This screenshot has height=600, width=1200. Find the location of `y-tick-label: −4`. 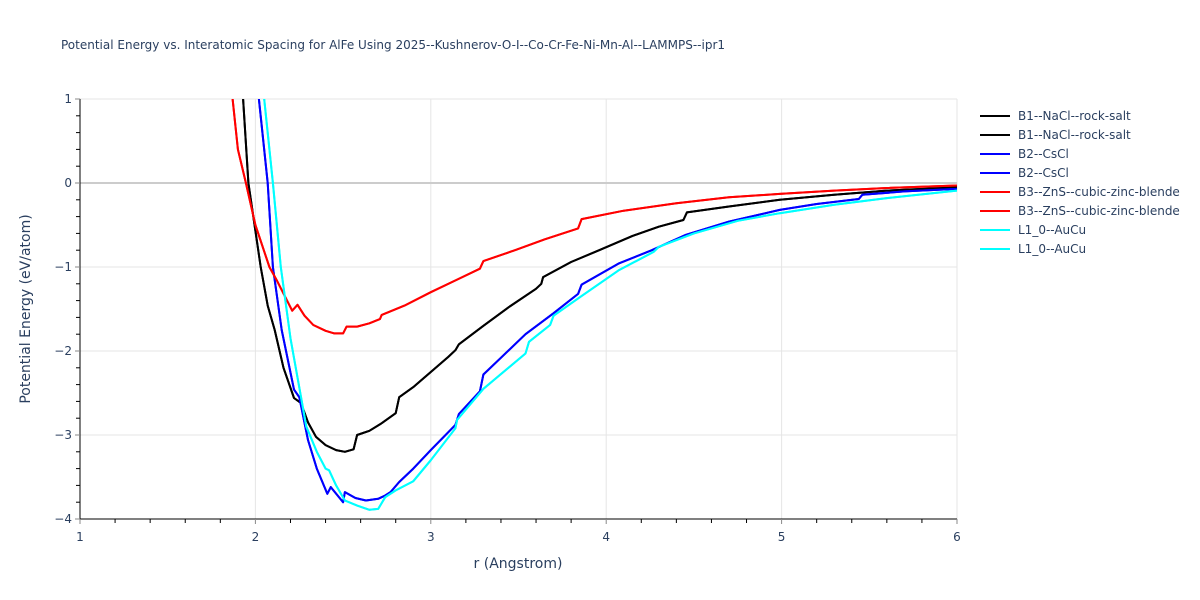

y-tick-label: −4 is located at coordinates (63, 519).